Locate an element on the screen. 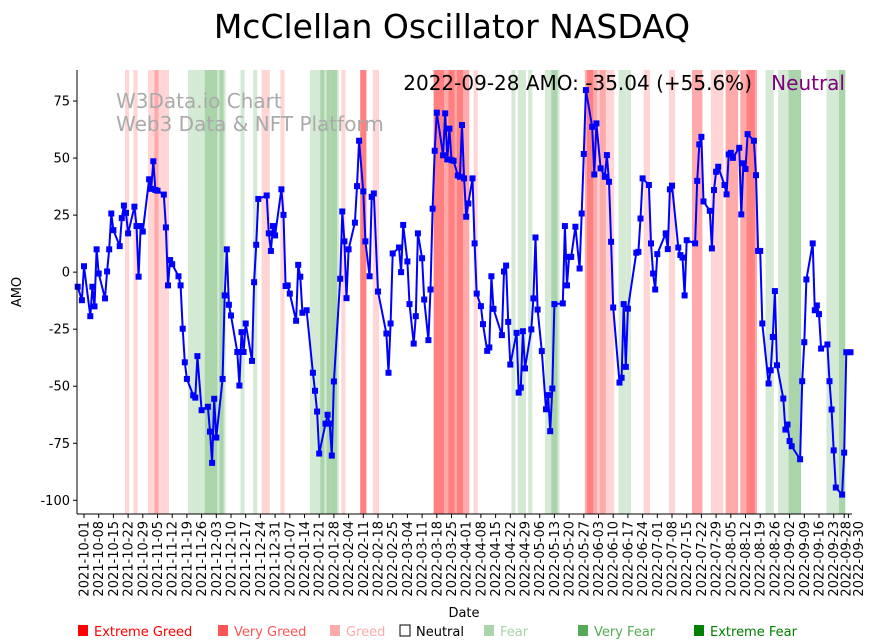 The image size is (872, 642). x-tick-label: 2021-11-26 is located at coordinates (202, 559).